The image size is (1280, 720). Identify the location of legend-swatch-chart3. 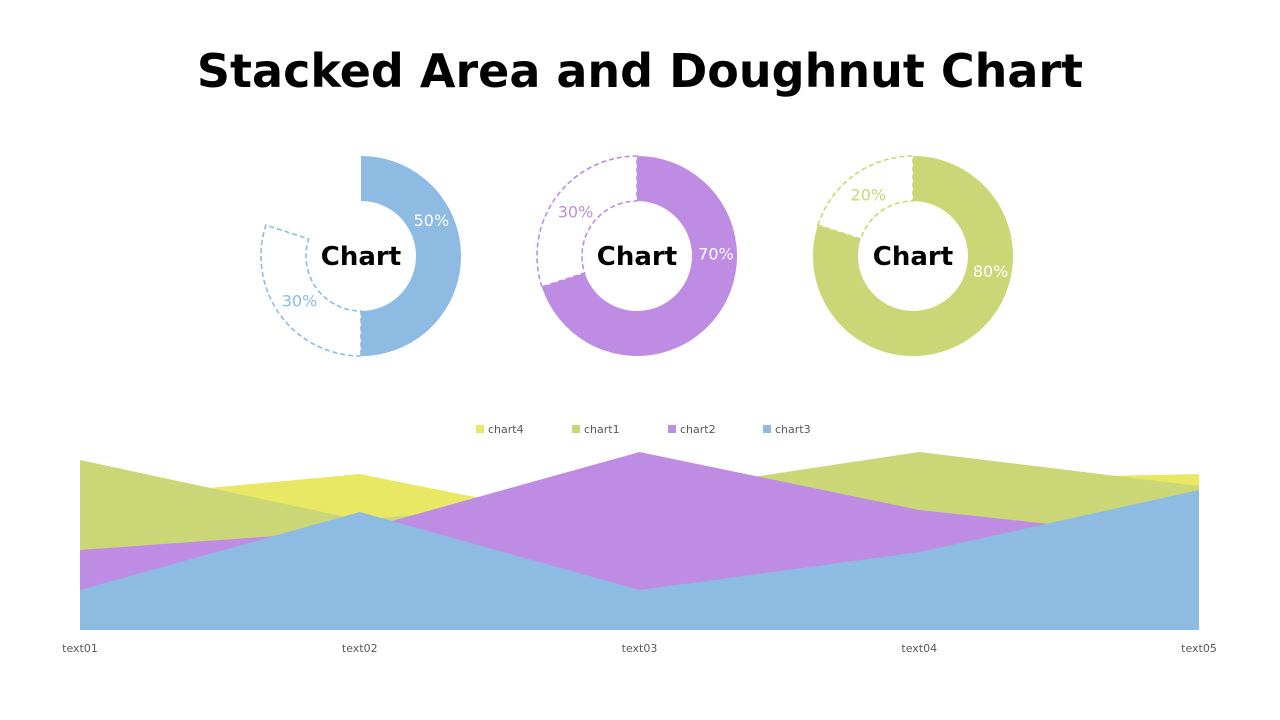
(767, 429).